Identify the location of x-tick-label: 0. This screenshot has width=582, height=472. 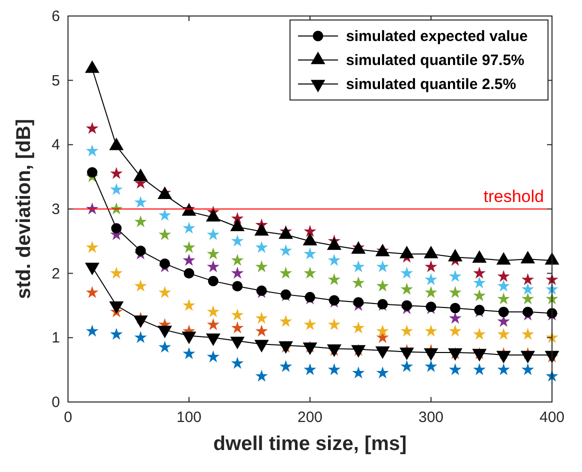
(68, 417).